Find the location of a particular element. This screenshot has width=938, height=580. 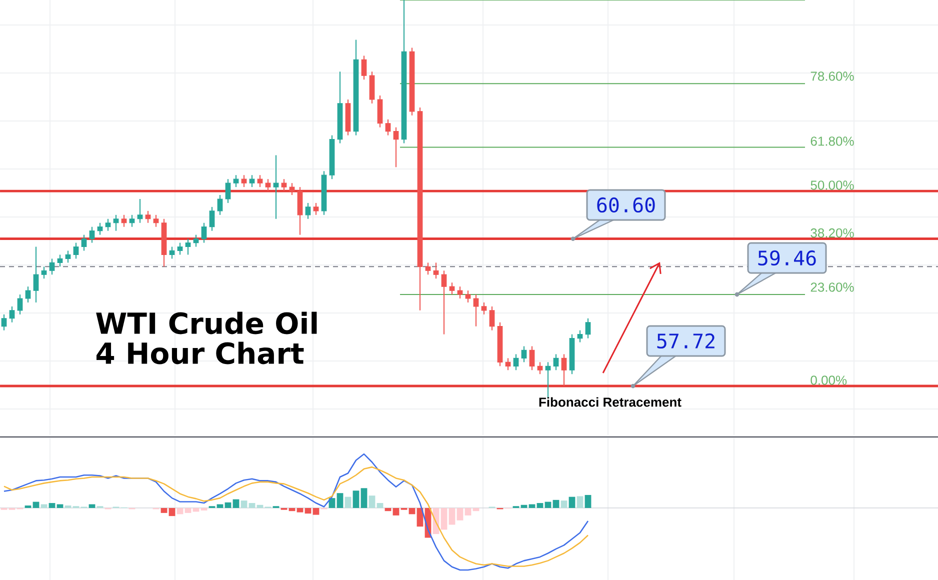

text: 4 Hour Chart is located at coordinates (200, 353).